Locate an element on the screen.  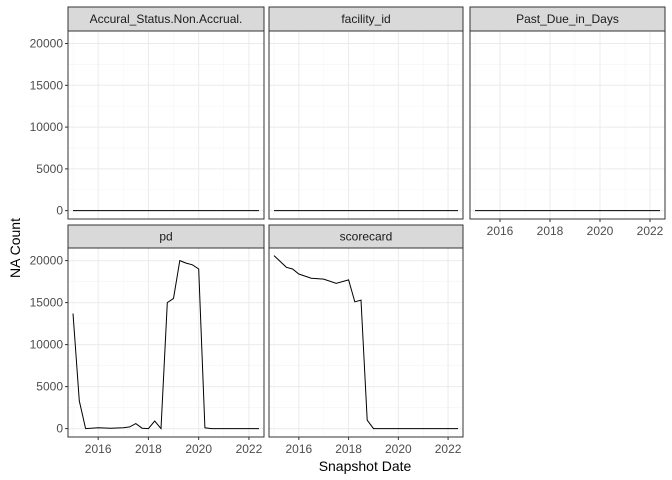
x-axis-title: Snapshot Date is located at coordinates (365, 466).